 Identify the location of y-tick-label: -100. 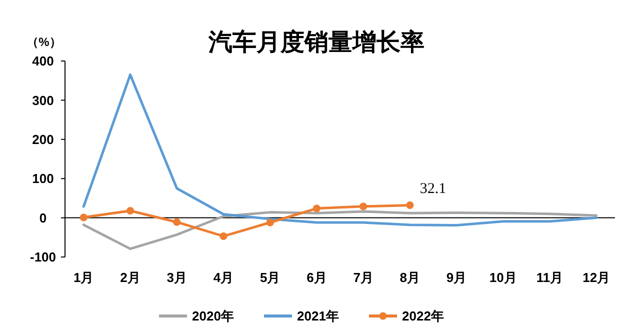
(43, 257).